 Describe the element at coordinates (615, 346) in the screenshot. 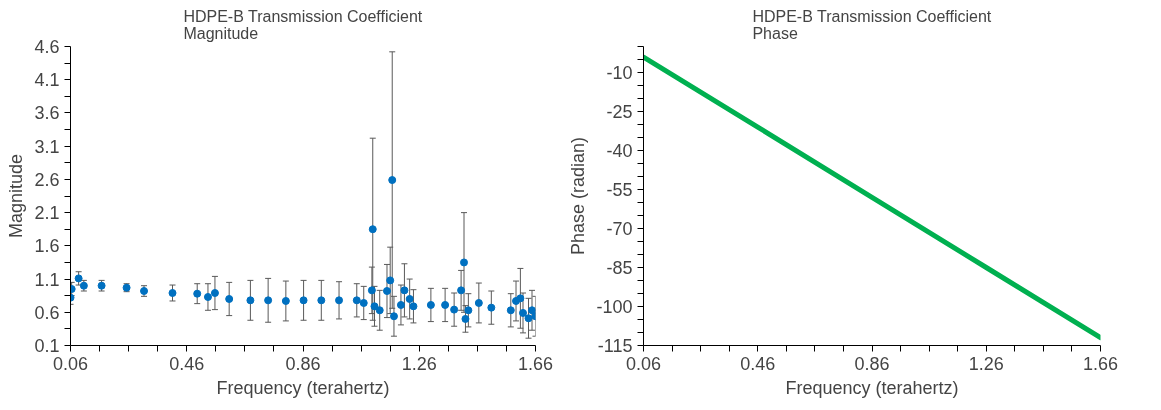

I see `y-tick-label: -115` at that location.